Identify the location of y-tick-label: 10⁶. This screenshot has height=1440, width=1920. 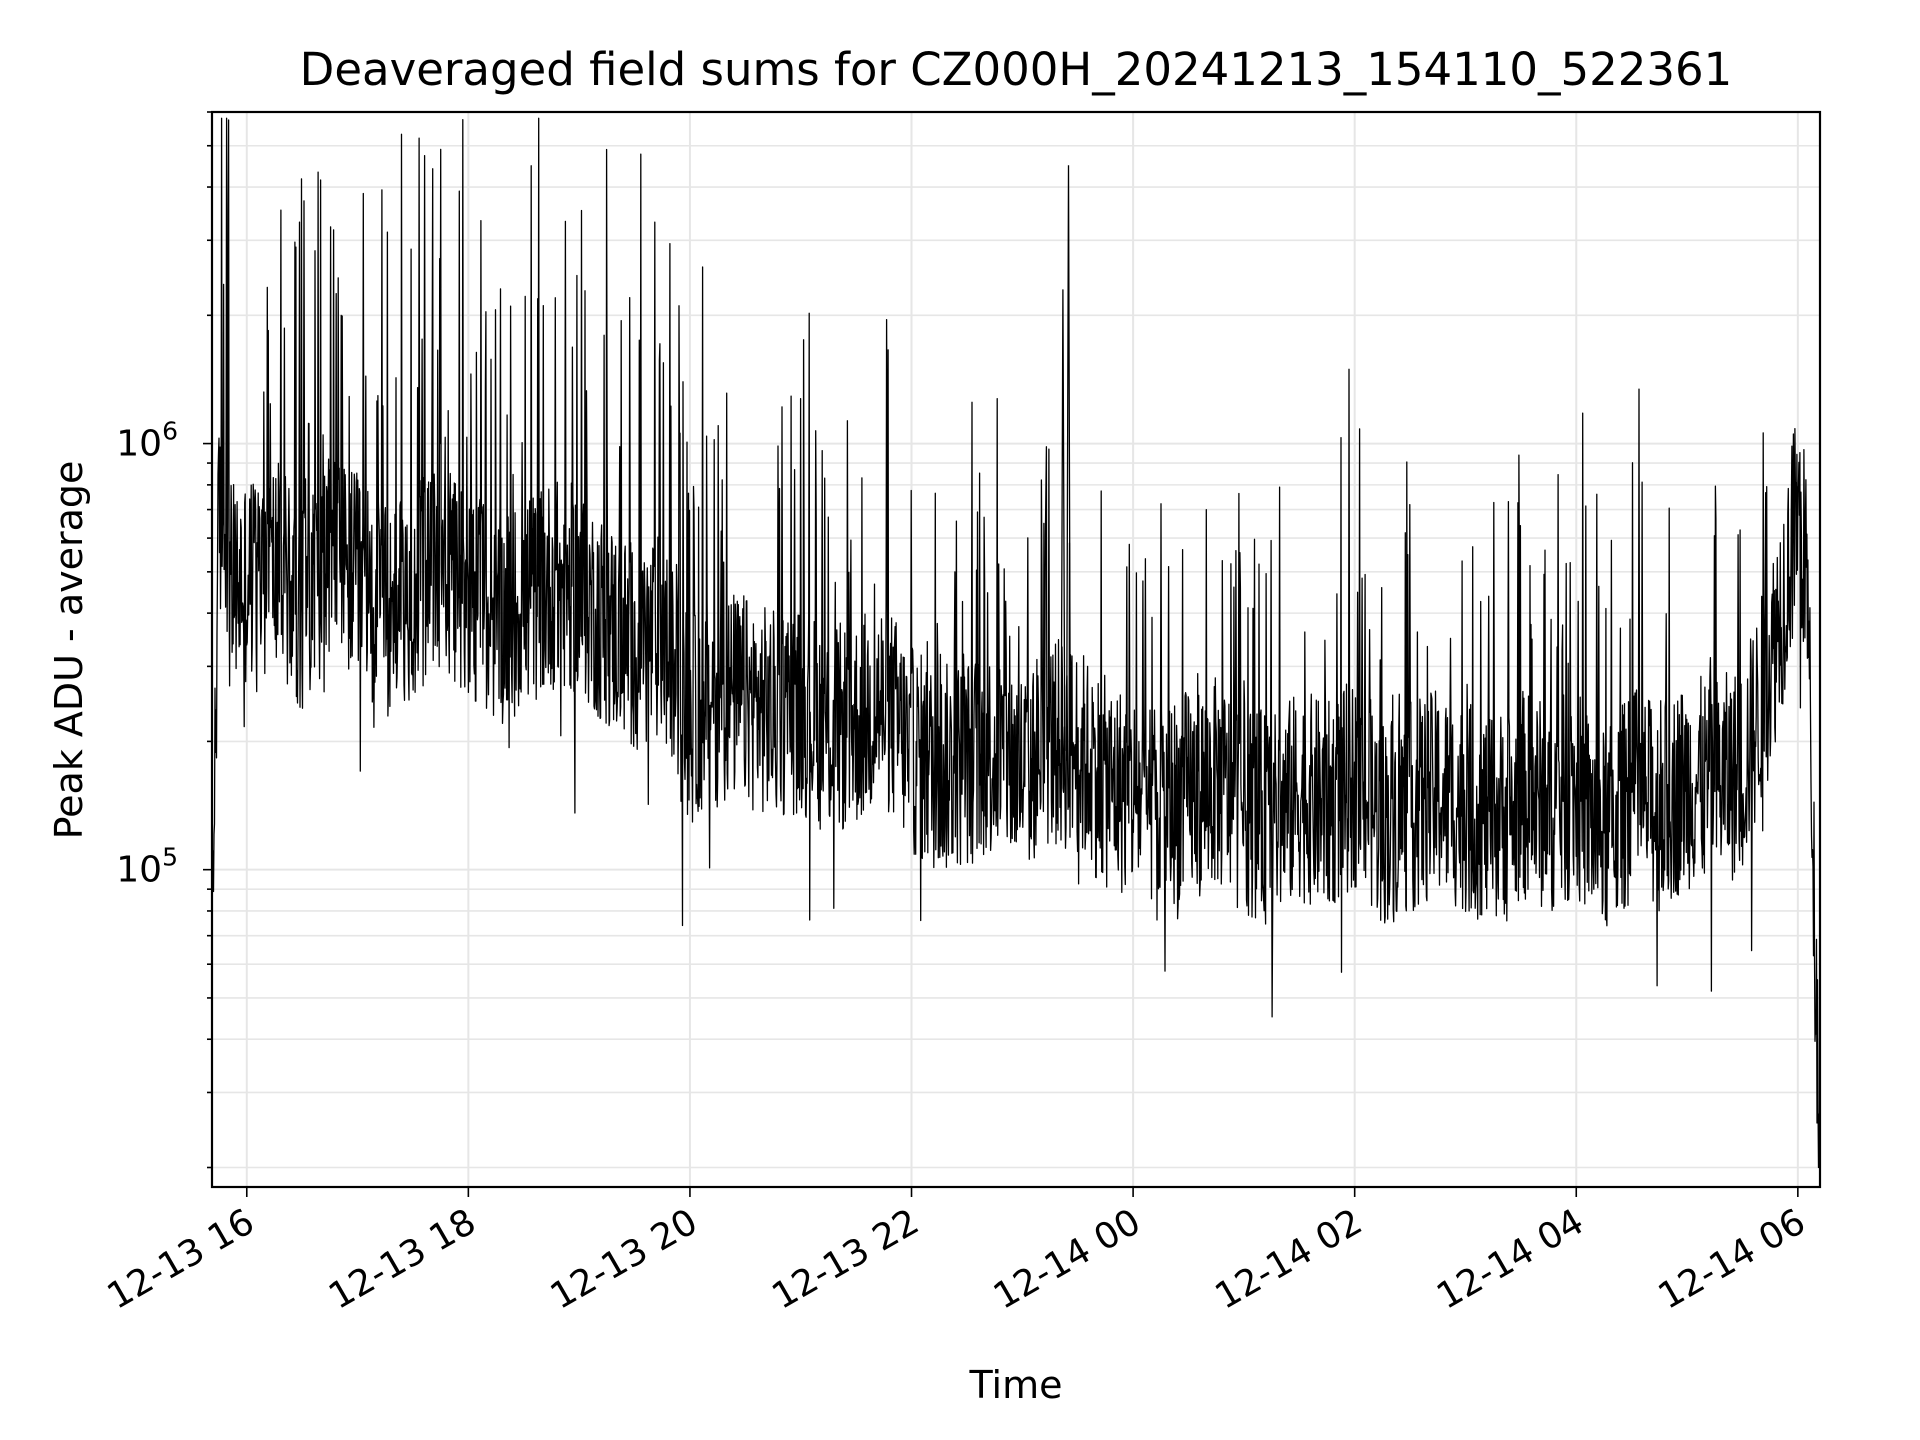
(147, 441).